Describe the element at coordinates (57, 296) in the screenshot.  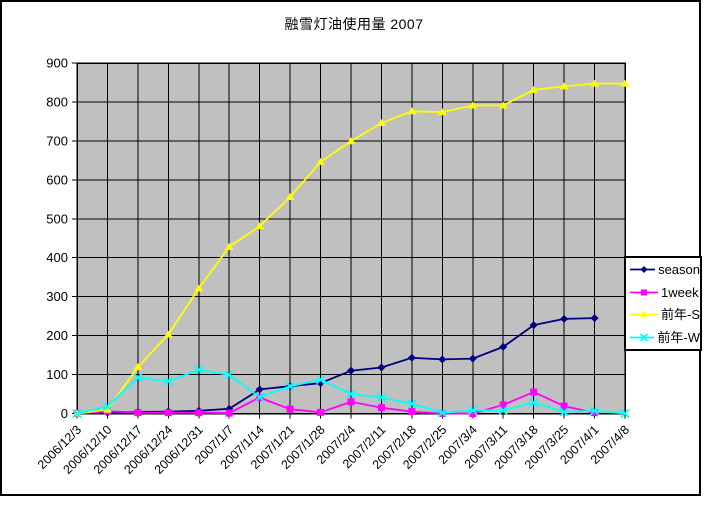
I see `y-tick-label: 300` at that location.